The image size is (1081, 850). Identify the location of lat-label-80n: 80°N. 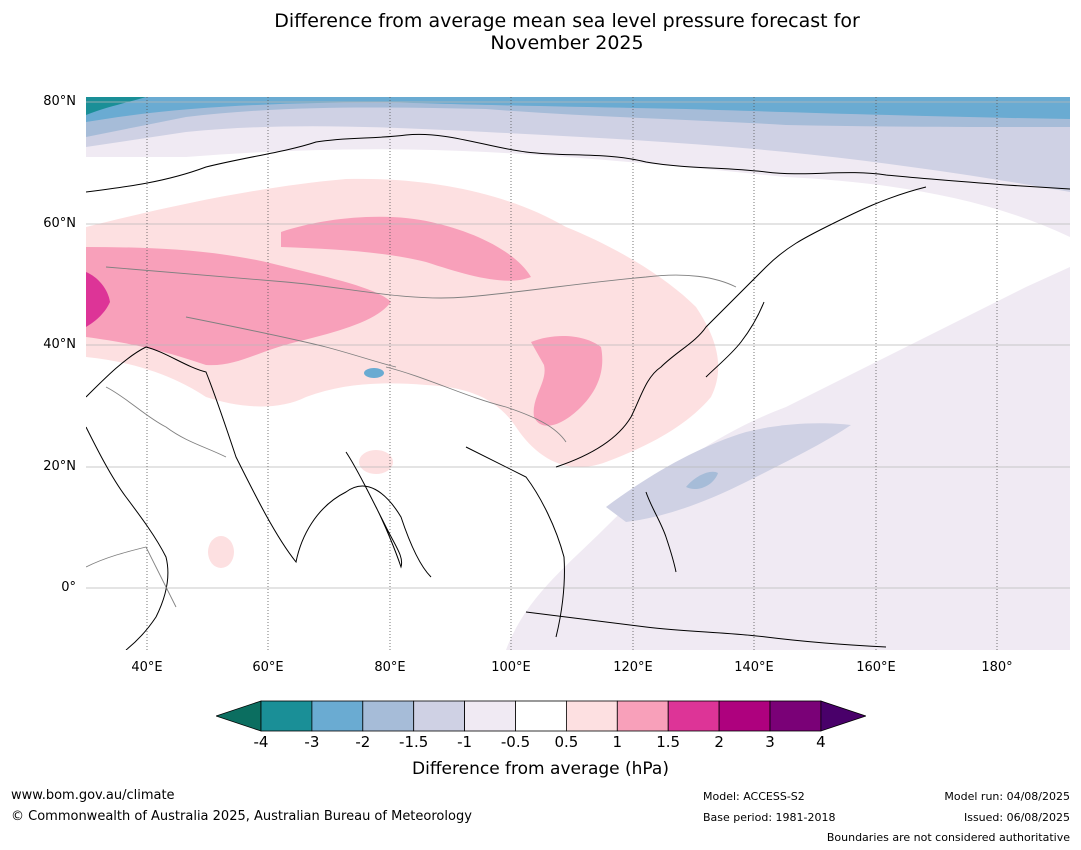
(59, 101).